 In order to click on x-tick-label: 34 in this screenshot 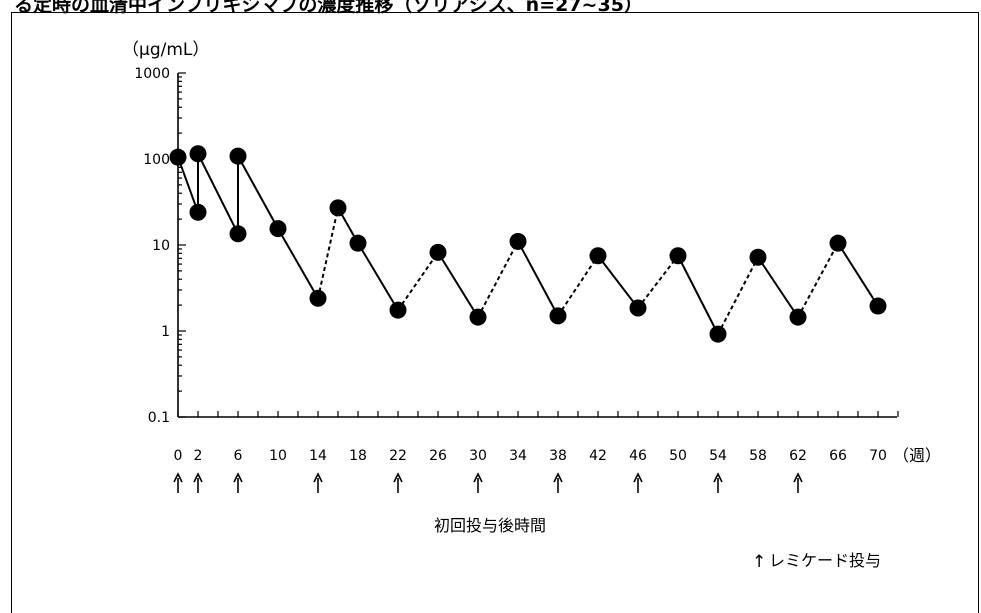, I will do `click(518, 456)`.